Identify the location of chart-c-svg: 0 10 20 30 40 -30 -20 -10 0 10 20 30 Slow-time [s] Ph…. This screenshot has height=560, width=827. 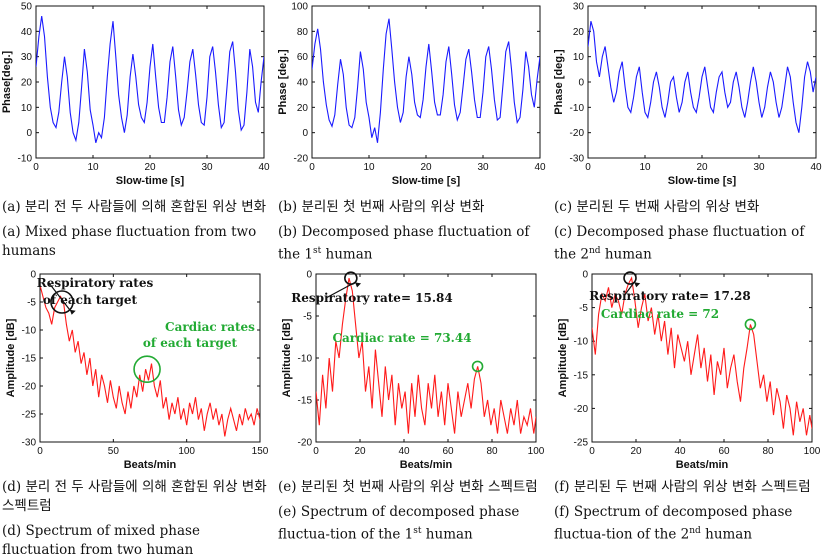
(687, 95).